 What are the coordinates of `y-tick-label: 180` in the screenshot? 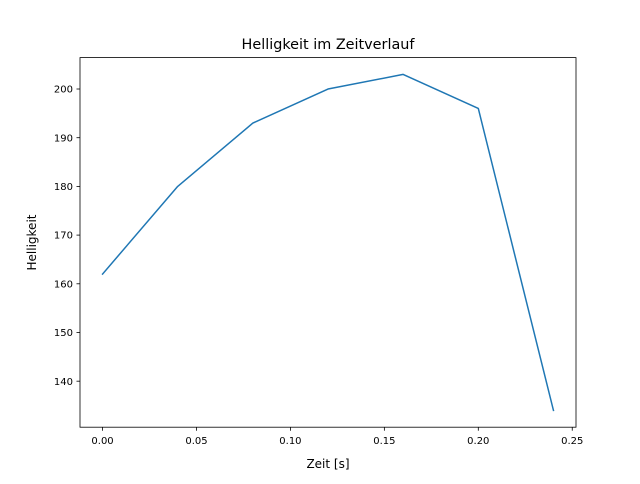 It's located at (63, 187).